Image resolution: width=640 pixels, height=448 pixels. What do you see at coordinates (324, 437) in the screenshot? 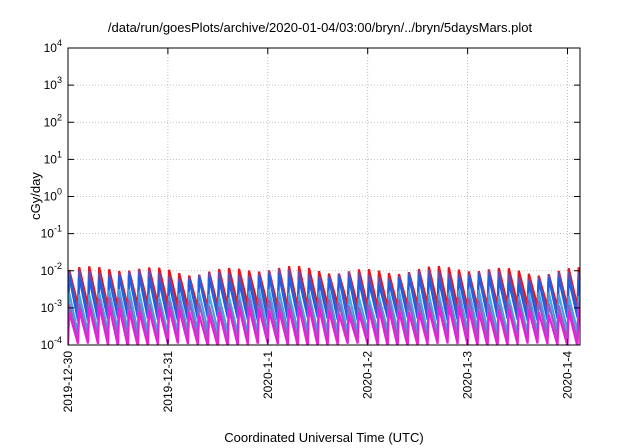
I see `x-axis-label: Coordinated Universal Time (UTC)` at bounding box center [324, 437].